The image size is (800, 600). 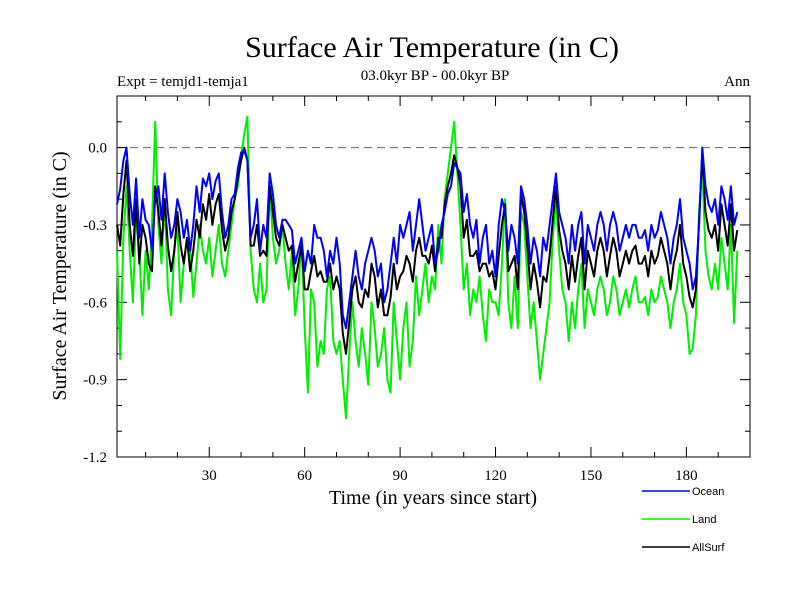 I want to click on chart-title: Surface Air Temperature (in C), so click(x=432, y=47).